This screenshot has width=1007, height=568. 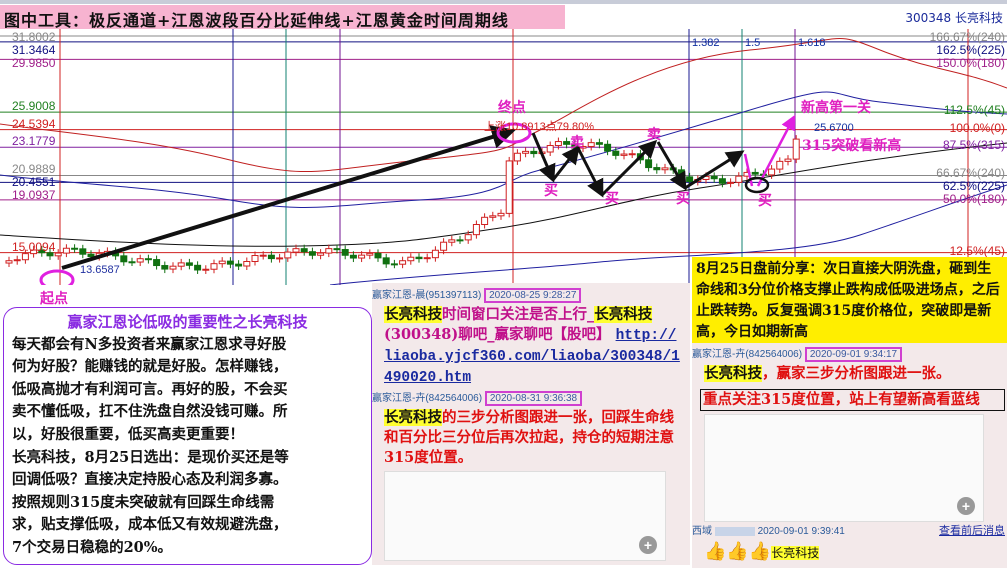 What do you see at coordinates (57, 277) in the screenshot?
I see `start-circle` at bounding box center [57, 277].